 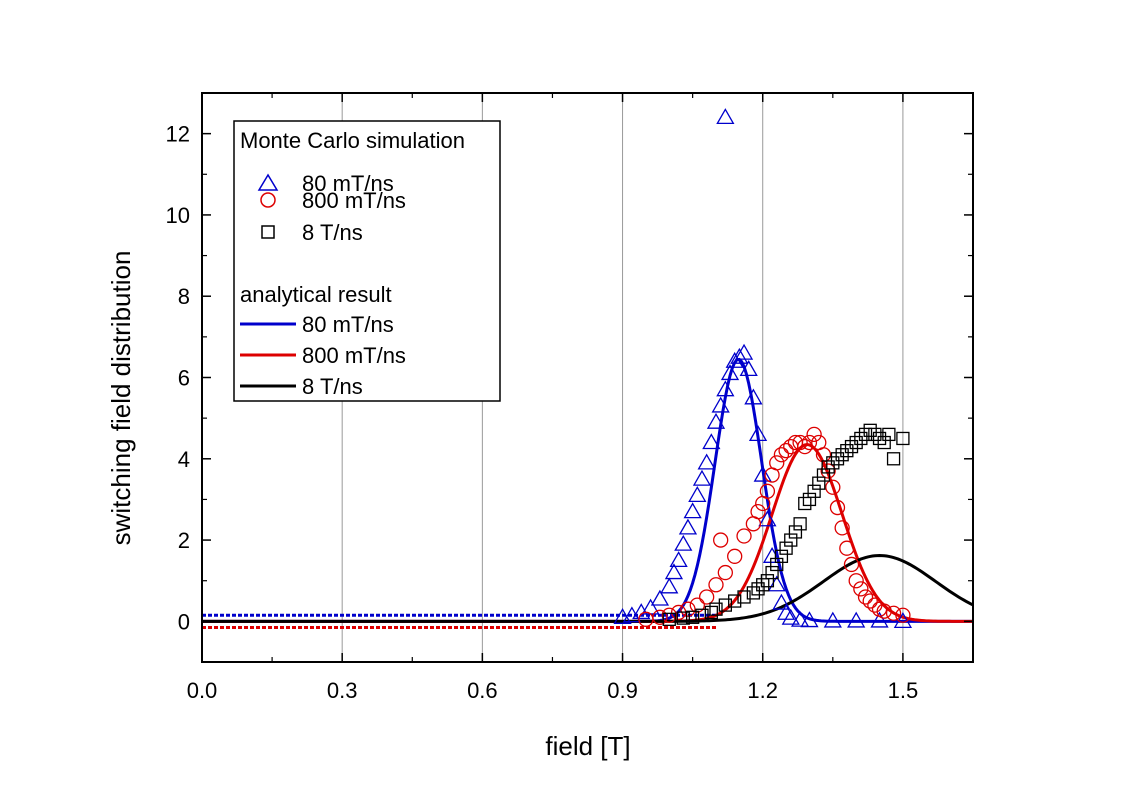 I want to click on legend-square-marker, so click(x=268, y=232).